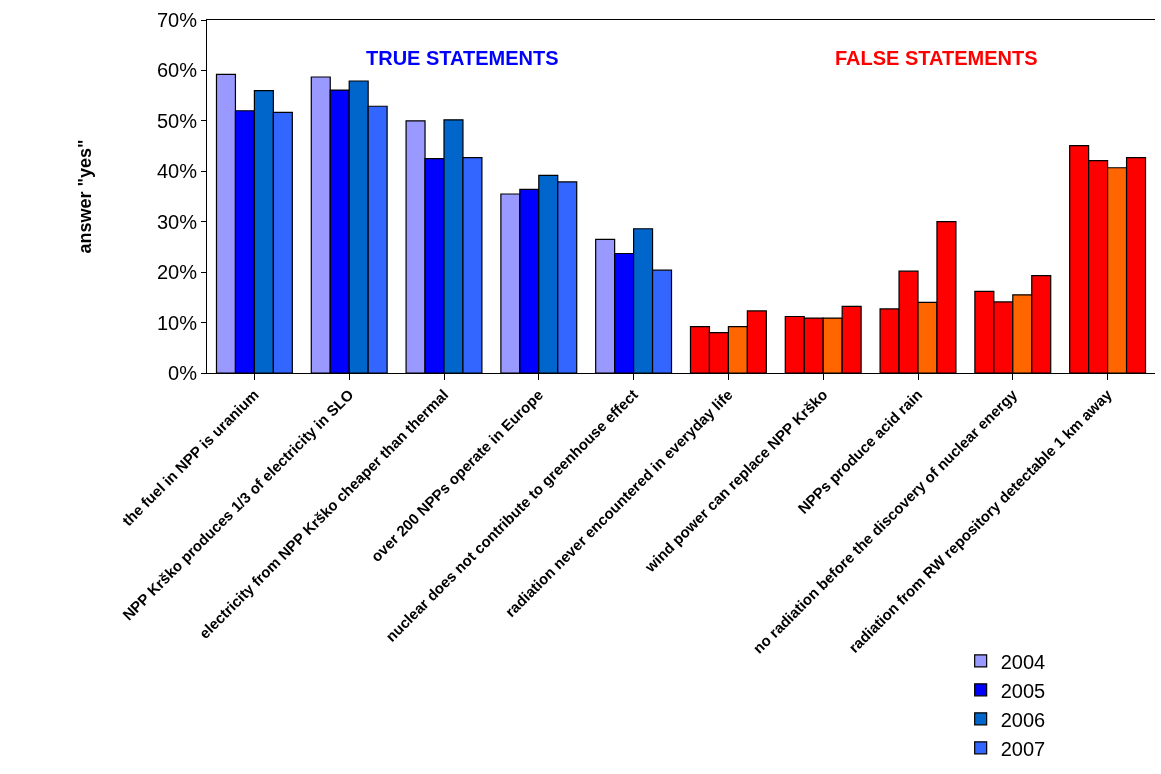  Describe the element at coordinates (177, 70) in the screenshot. I see `y-tick-label: 60%` at that location.